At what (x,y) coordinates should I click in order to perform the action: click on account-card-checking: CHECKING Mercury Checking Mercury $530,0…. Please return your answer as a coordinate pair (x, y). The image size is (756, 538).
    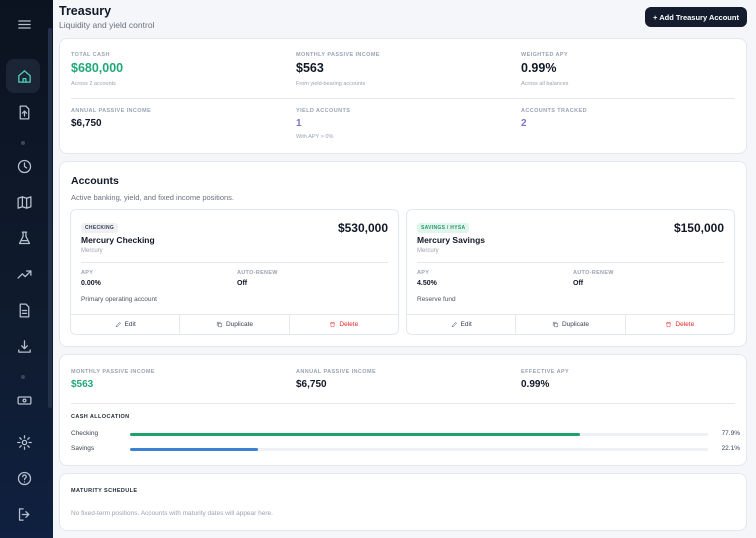
    Looking at the image, I should click on (234, 272).